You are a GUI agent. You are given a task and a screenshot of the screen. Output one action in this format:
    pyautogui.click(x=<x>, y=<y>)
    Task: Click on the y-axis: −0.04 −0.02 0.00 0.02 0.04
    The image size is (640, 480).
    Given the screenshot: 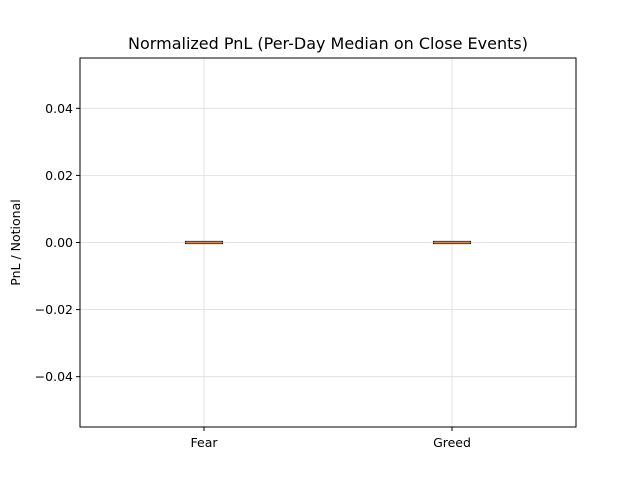 What is the action you would take?
    pyautogui.click(x=57, y=242)
    